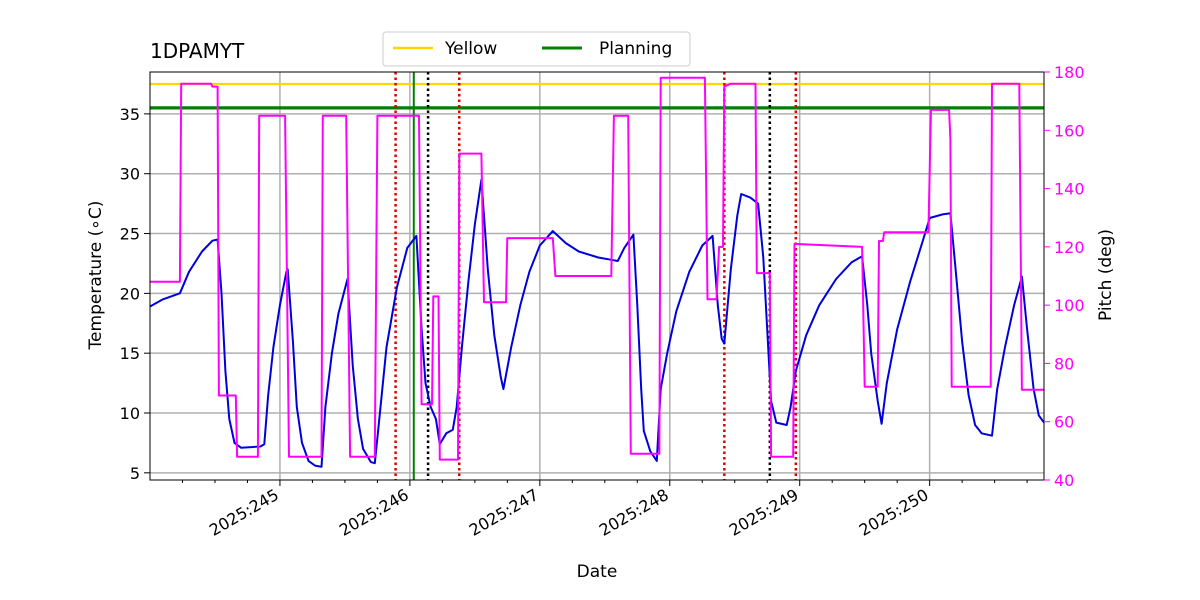 Image resolution: width=1200 pixels, height=600 pixels. I want to click on y-axis-label: Temperature (∘C), so click(96, 276).